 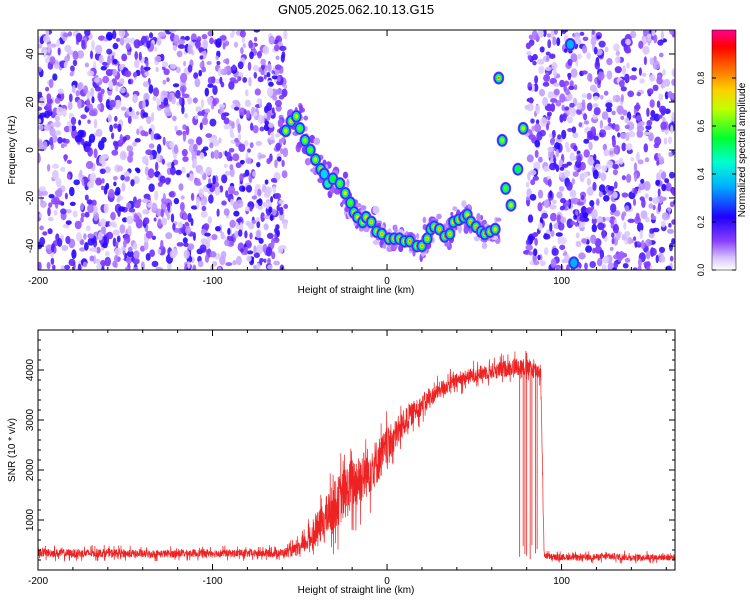 What do you see at coordinates (518, 169) in the screenshot?
I see `signal-blob` at bounding box center [518, 169].